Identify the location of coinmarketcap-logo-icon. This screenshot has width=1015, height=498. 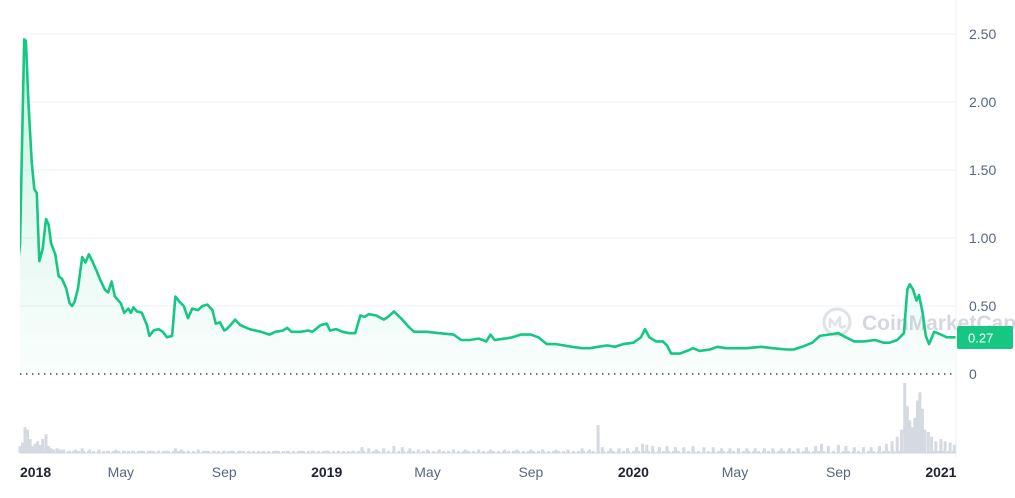
(837, 322).